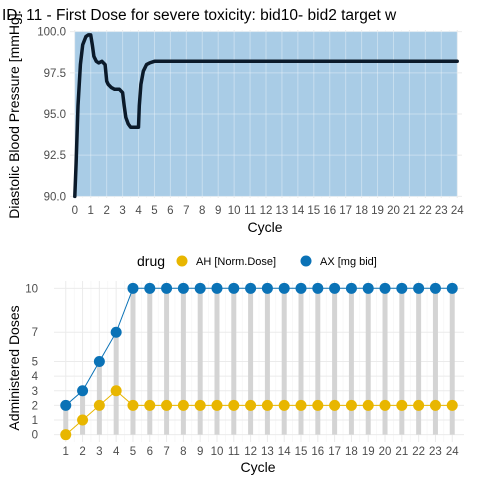 The width and height of the screenshot is (480, 480). I want to click on dose-y-tick-label: 5, so click(35, 363).